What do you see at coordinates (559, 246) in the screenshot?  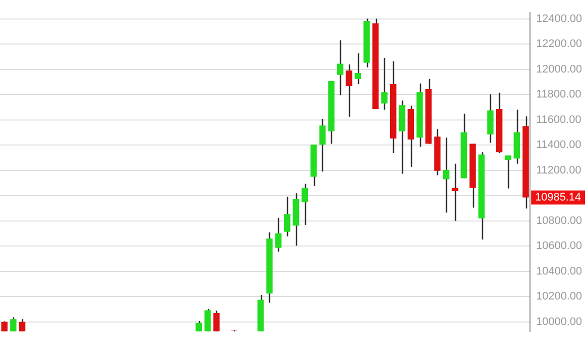 I see `y-tick-label: 10600.00` at bounding box center [559, 246].